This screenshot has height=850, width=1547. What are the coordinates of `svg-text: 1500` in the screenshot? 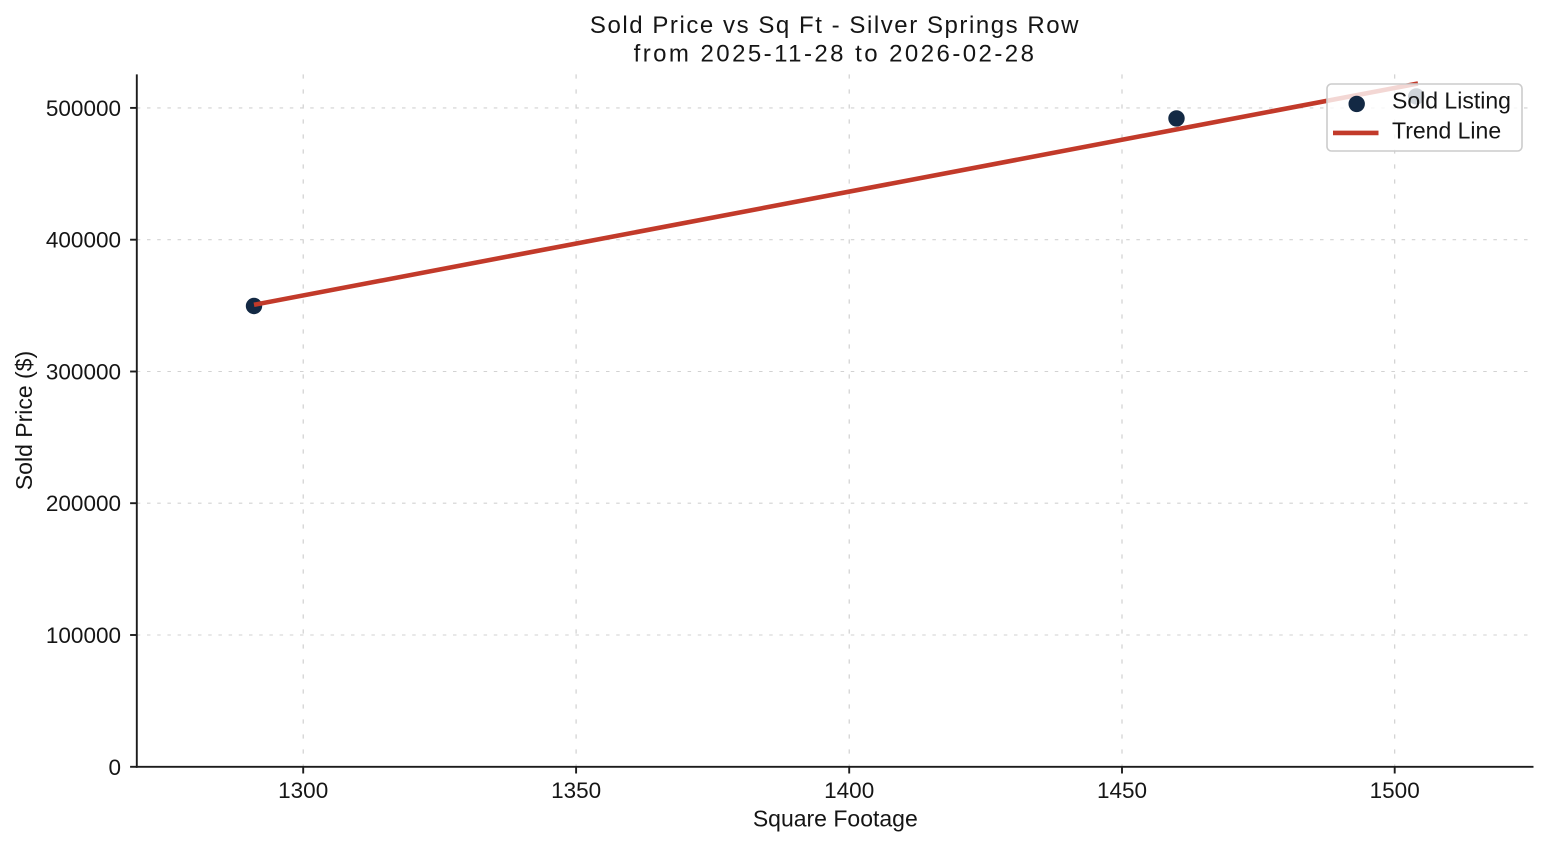 It's located at (1395, 790).